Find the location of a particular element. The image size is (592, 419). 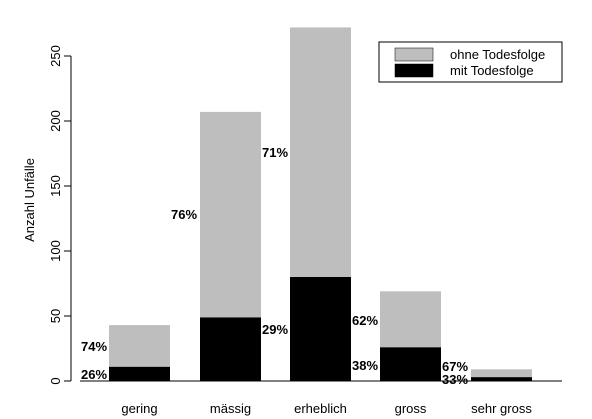

percent-label-ohne-todesfolge: 76% is located at coordinates (184, 214).